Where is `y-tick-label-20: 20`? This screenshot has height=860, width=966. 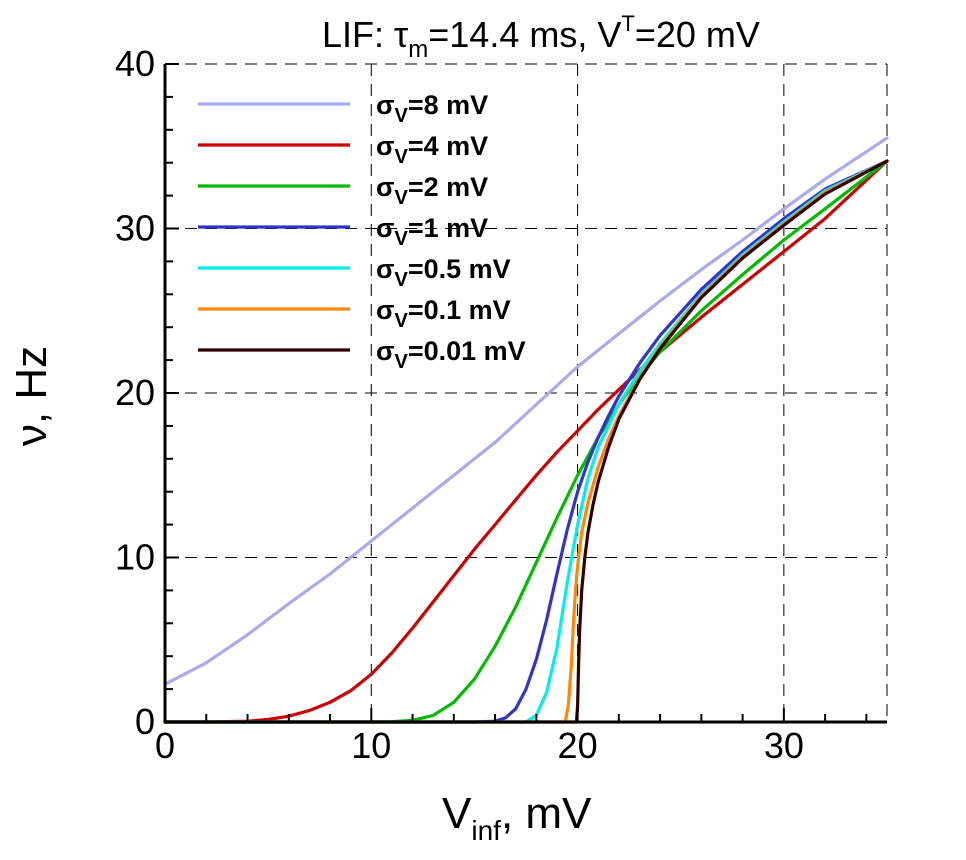
y-tick-label-20: 20 is located at coordinates (135, 392).